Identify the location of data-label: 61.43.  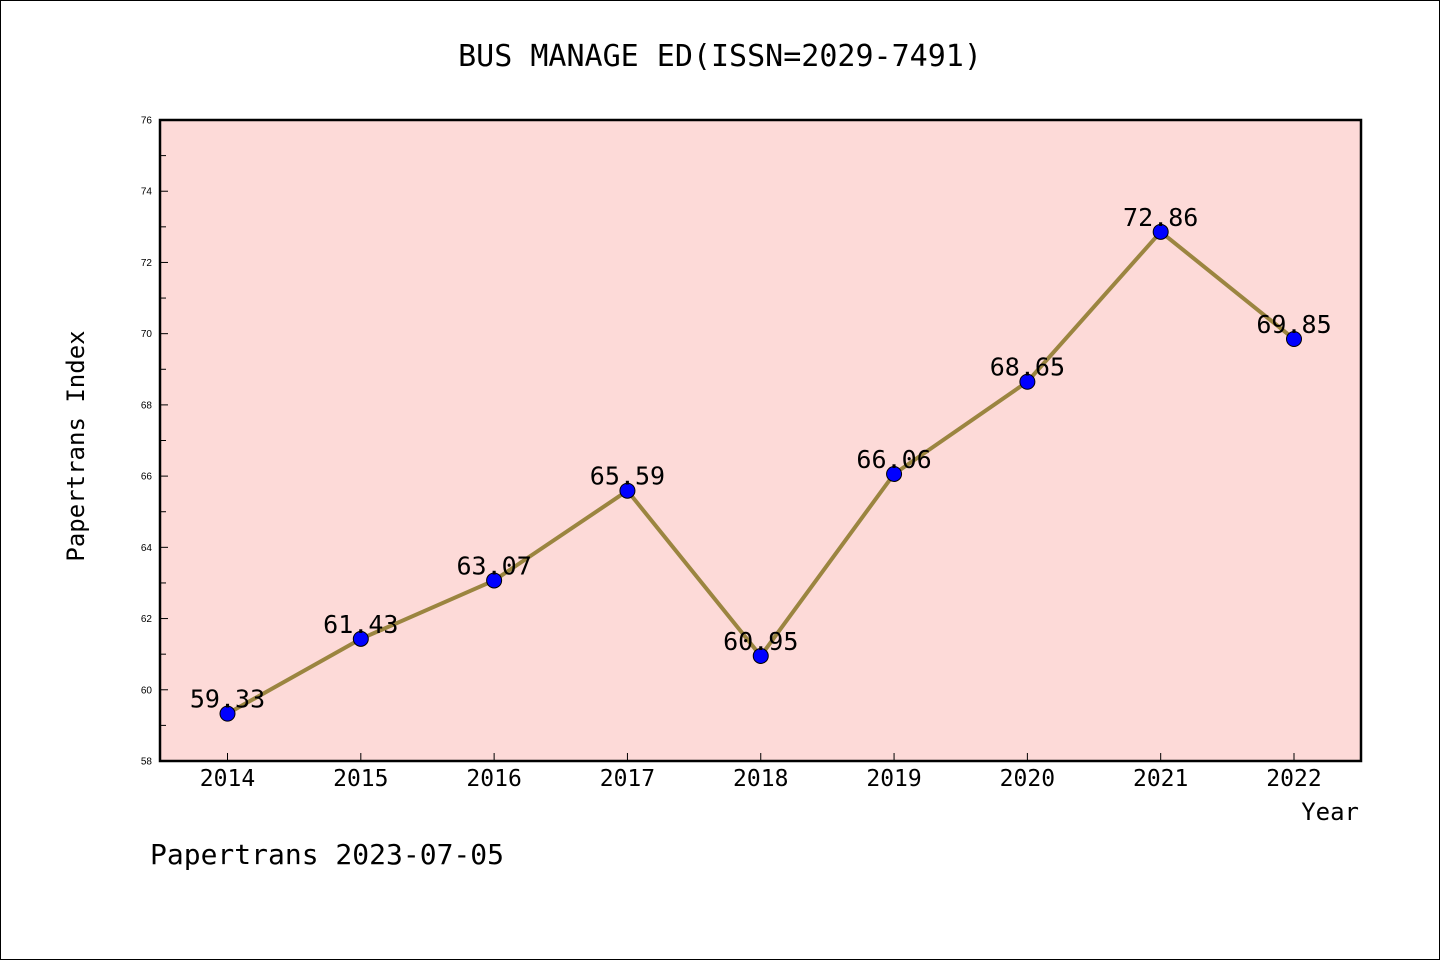
(360, 624).